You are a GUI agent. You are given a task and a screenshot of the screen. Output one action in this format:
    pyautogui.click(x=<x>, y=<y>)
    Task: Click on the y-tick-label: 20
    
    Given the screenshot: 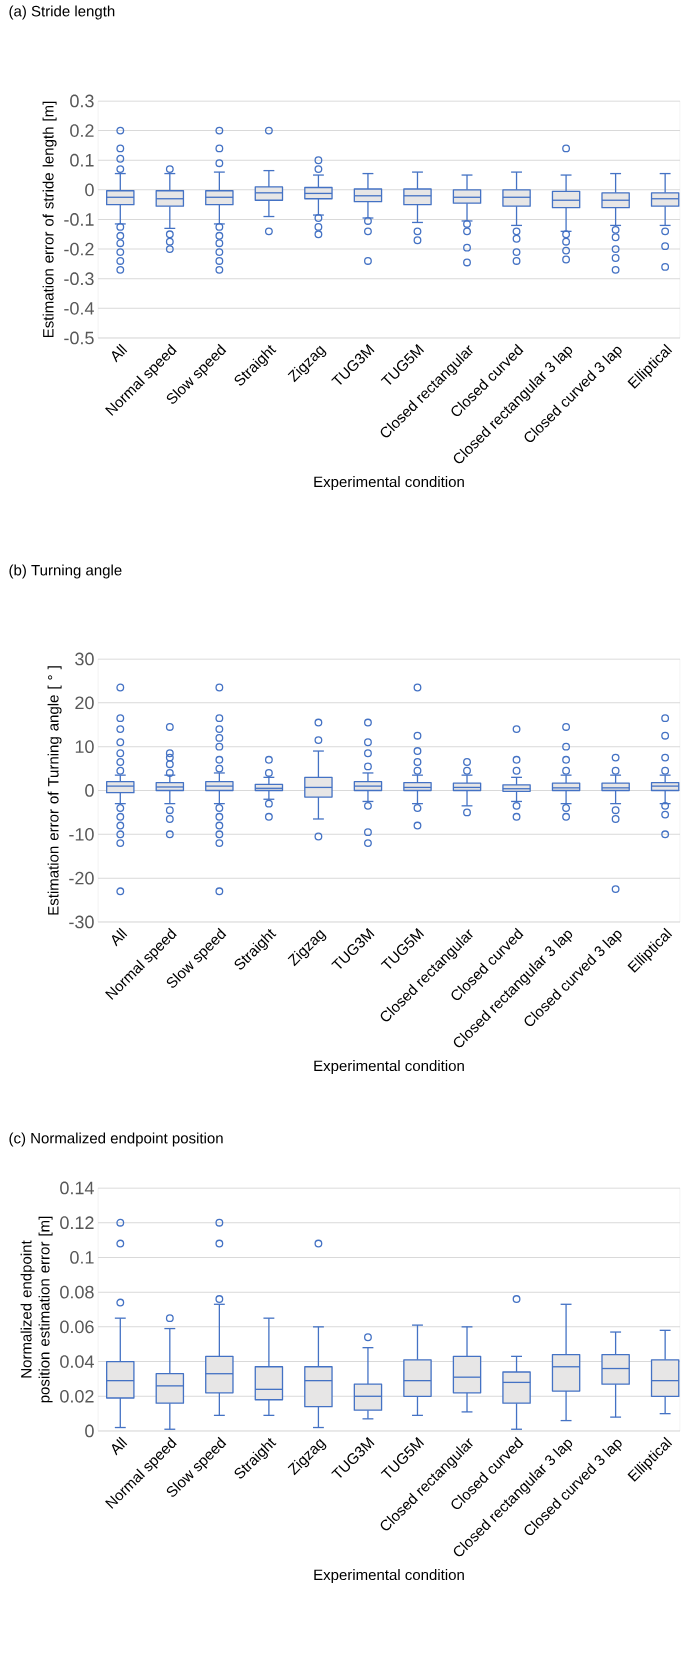 What is the action you would take?
    pyautogui.click(x=85, y=703)
    